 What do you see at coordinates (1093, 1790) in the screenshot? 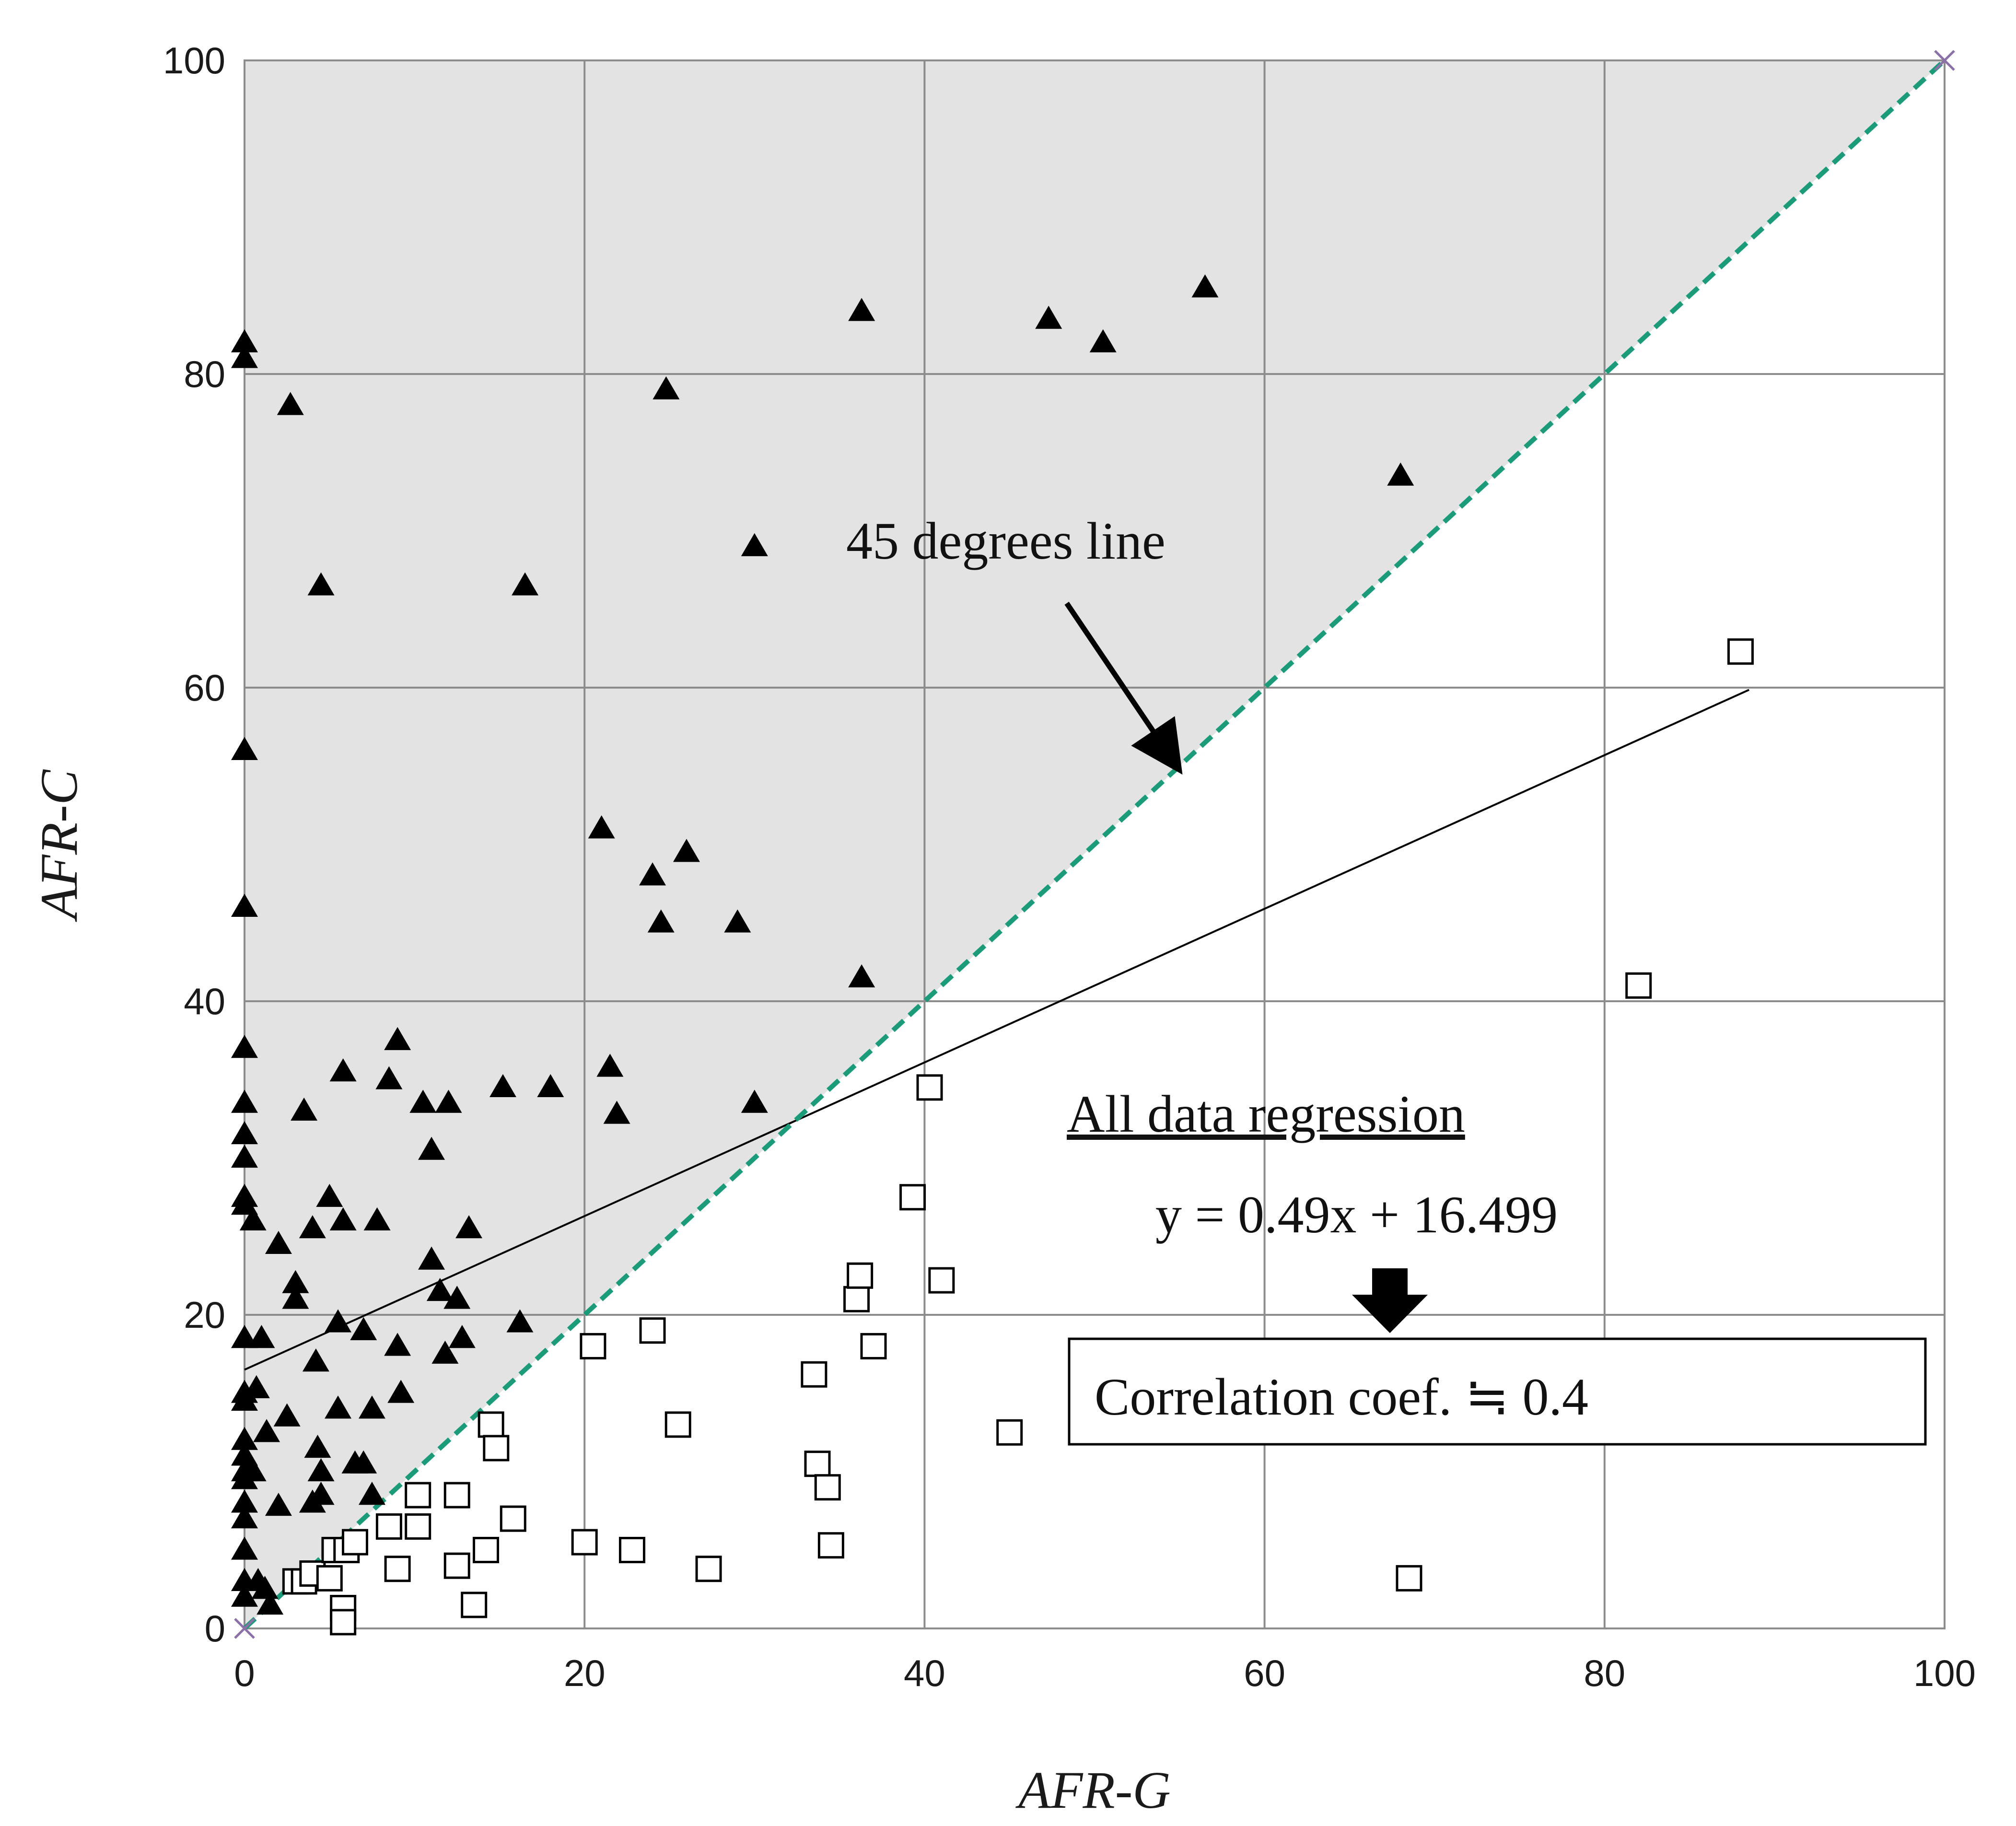
I see `x-axis-title: AFR-G` at bounding box center [1093, 1790].